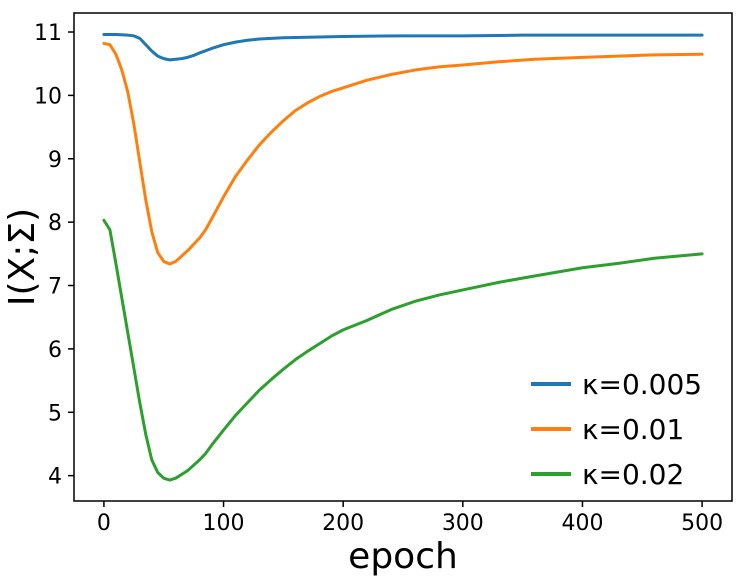 The width and height of the screenshot is (749, 582). I want to click on x-tick-label: 100, so click(224, 523).